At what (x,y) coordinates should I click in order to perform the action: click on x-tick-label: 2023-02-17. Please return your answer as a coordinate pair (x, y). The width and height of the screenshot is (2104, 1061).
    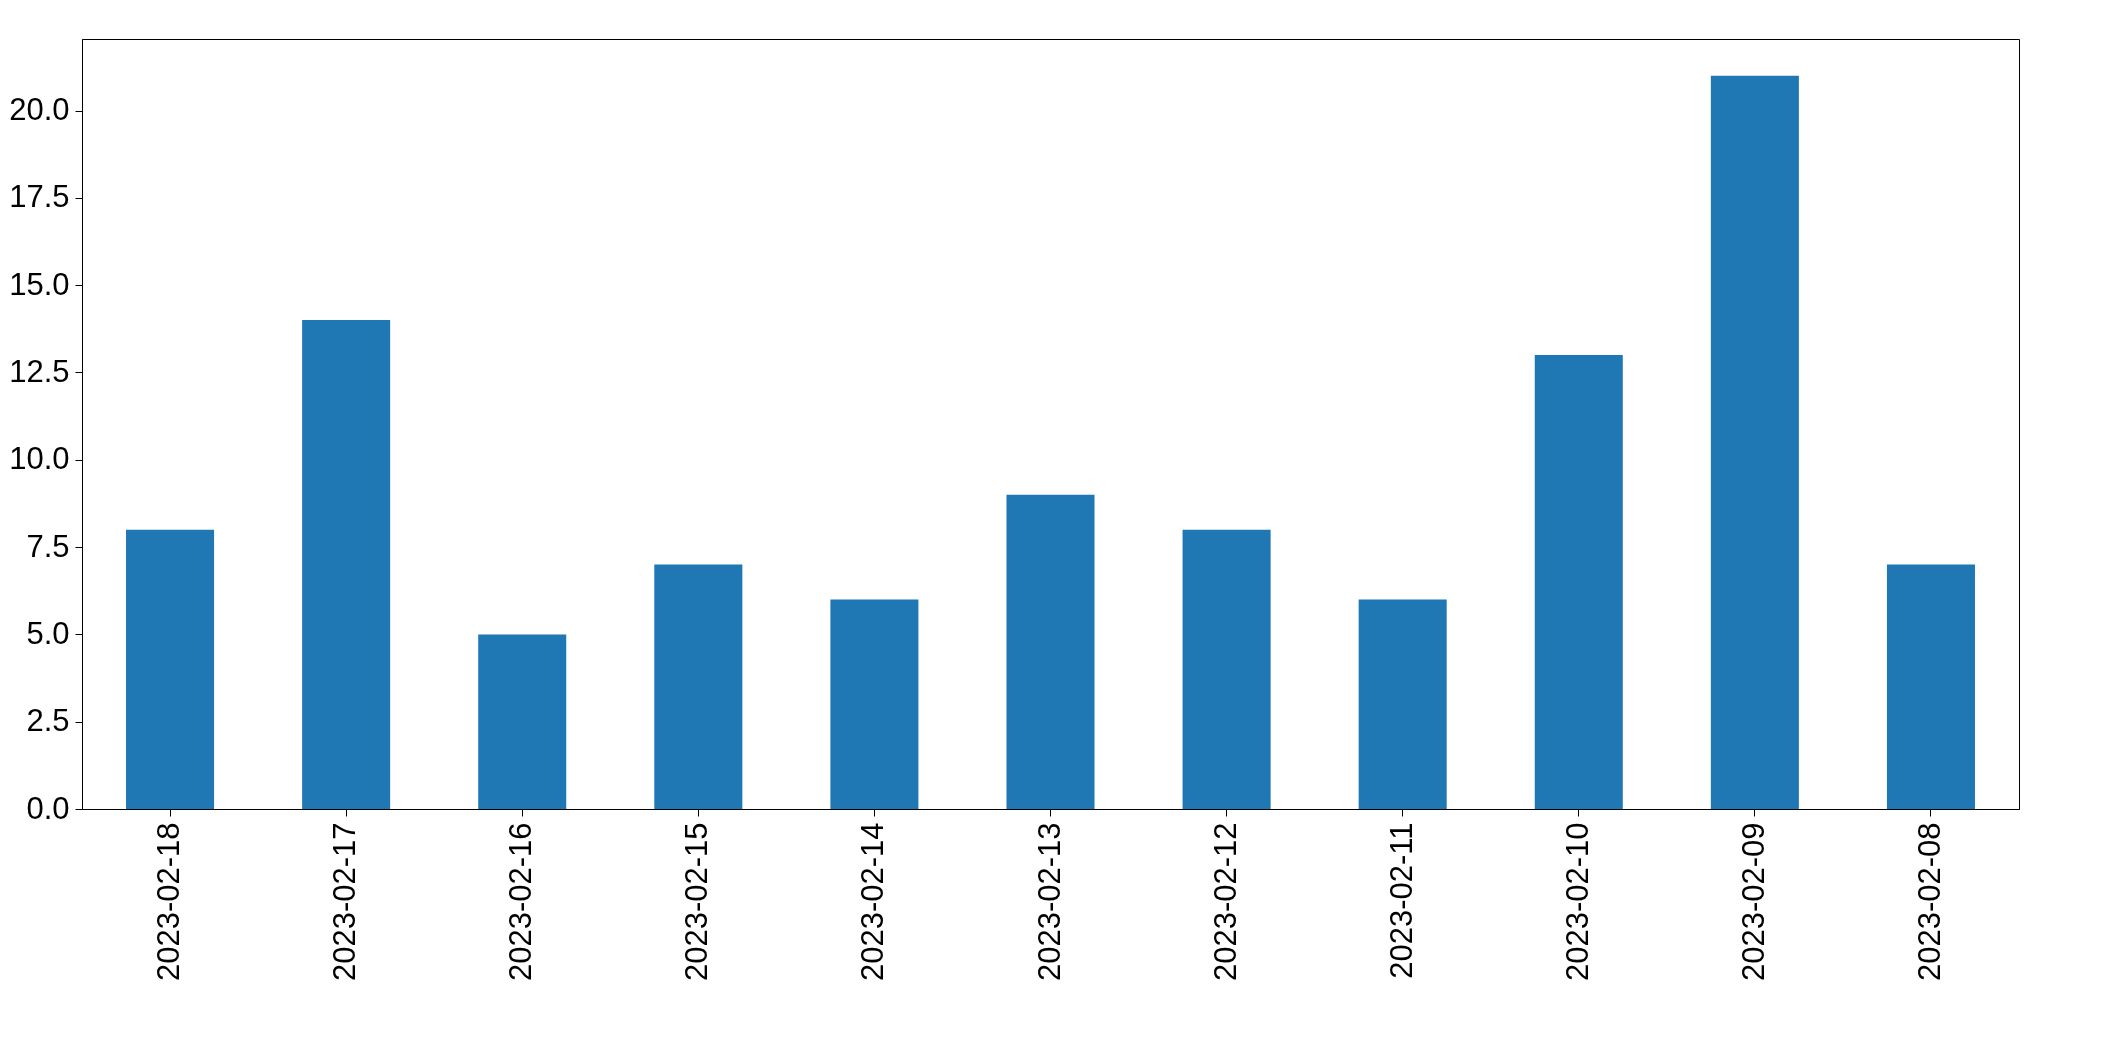
    Looking at the image, I should click on (345, 902).